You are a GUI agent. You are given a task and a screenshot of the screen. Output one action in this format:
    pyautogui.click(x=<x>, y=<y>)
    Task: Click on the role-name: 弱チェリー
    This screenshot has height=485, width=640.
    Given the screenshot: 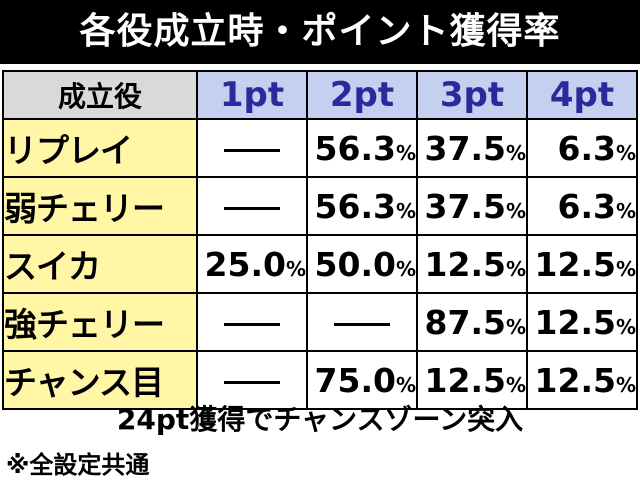 What is the action you would take?
    pyautogui.click(x=100, y=206)
    